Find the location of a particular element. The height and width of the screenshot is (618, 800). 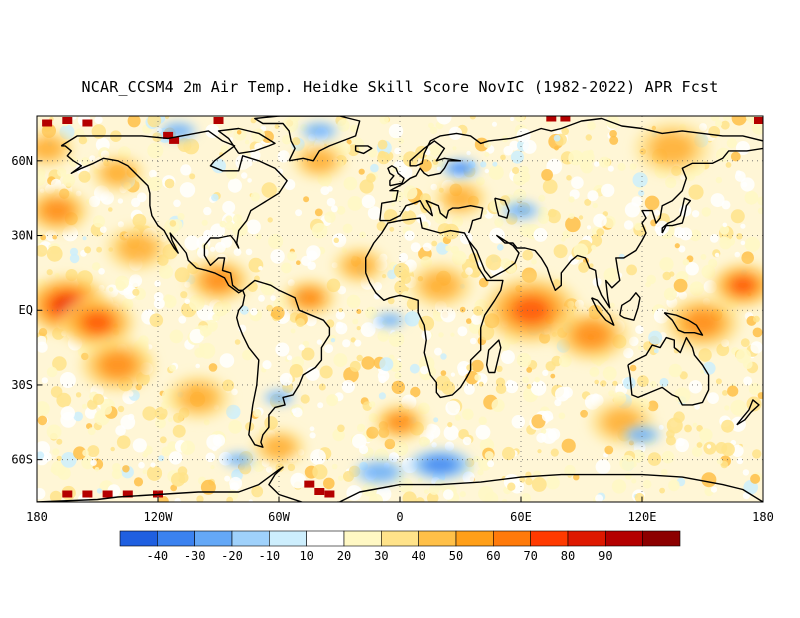

colorbar-label: 40 is located at coordinates (418, 556).